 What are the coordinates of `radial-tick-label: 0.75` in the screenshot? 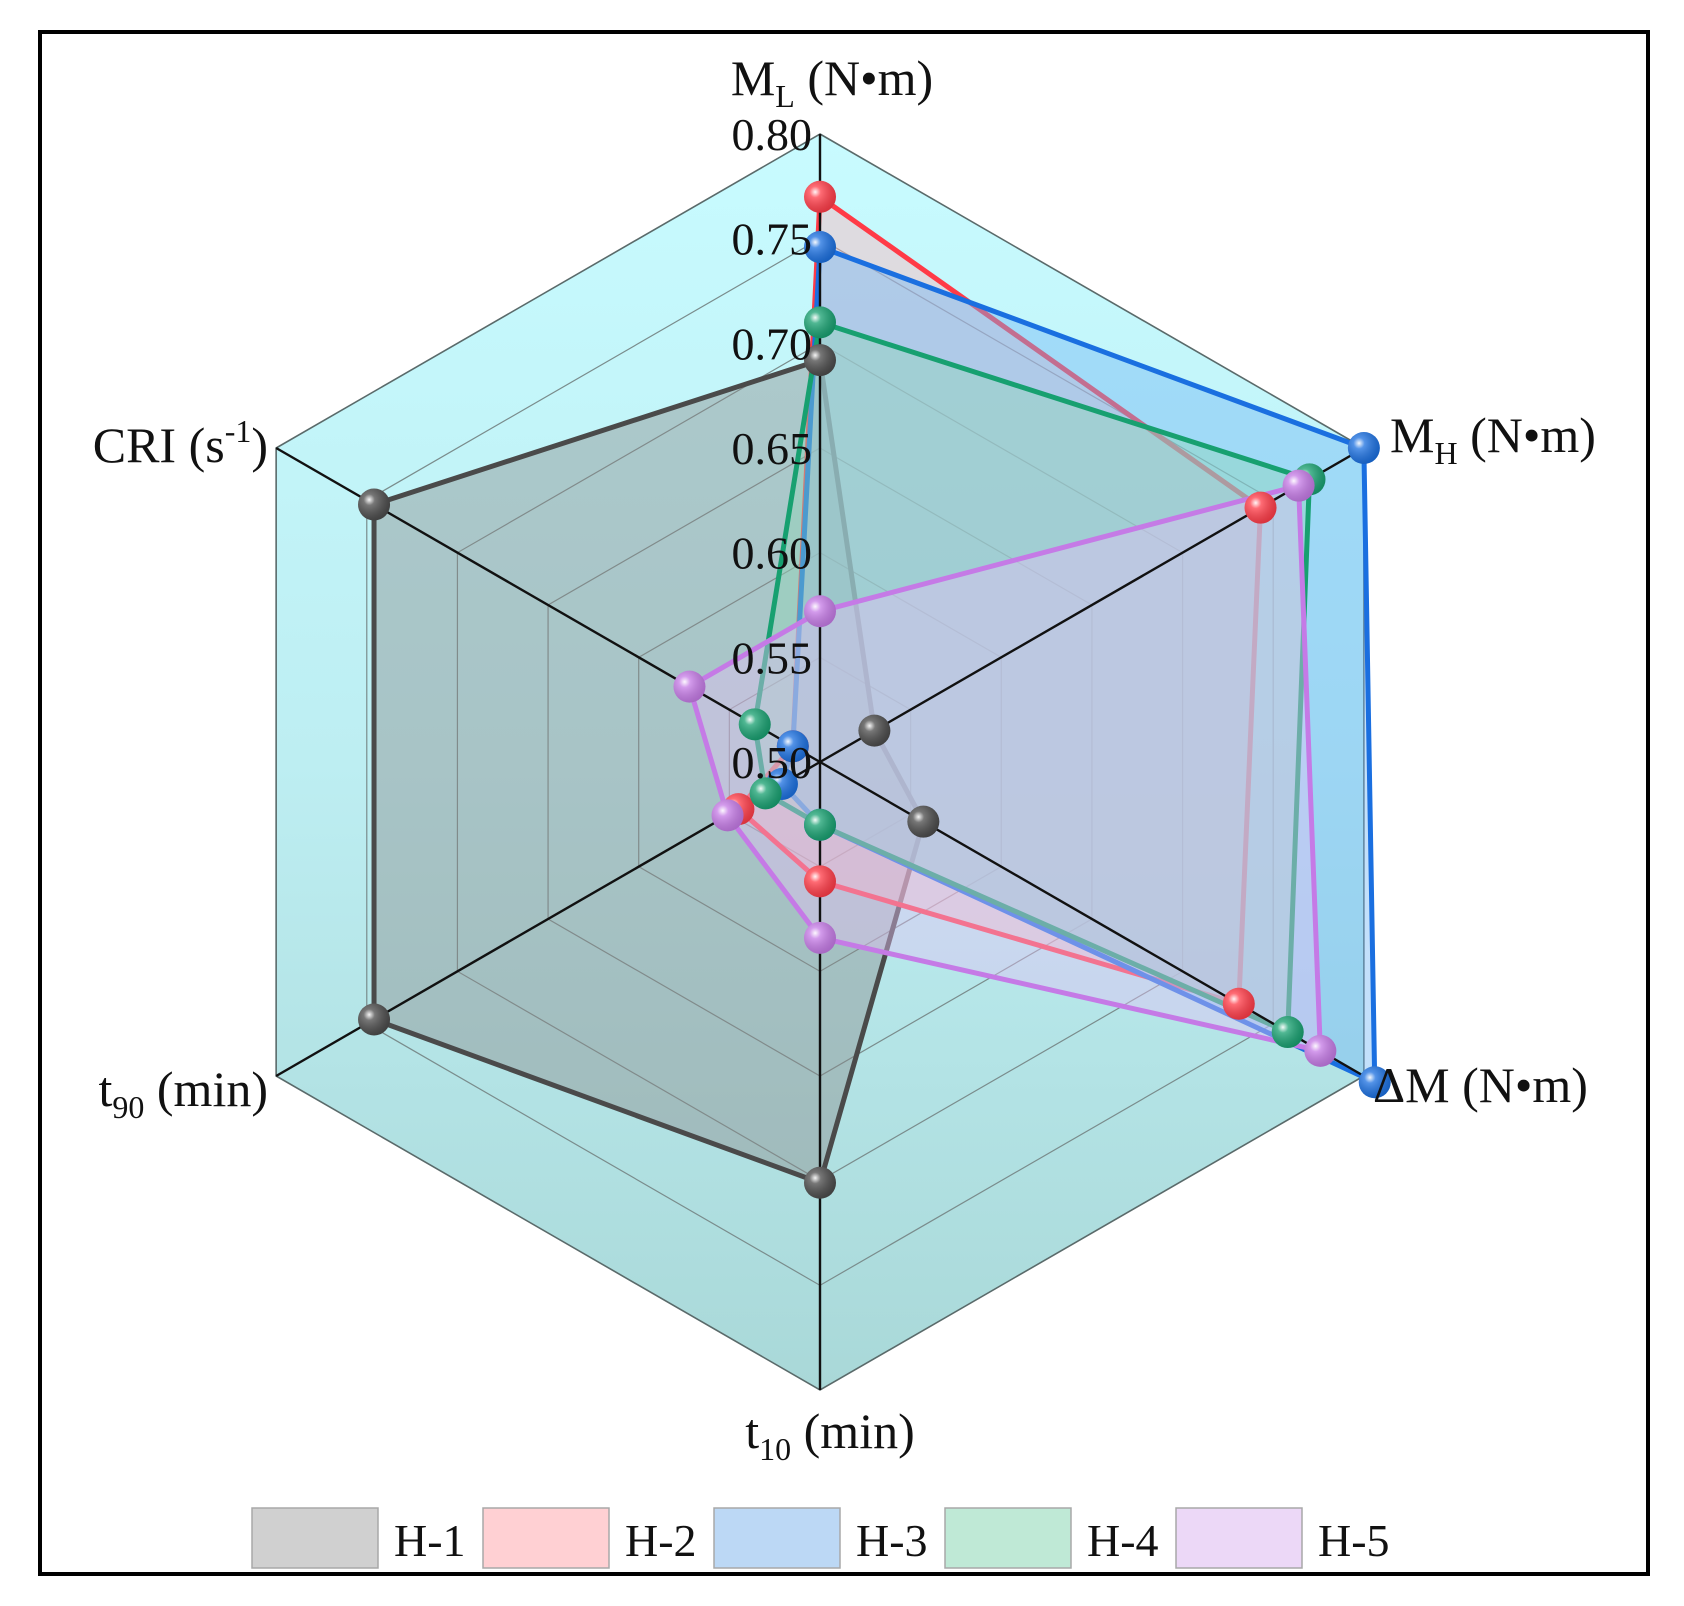 It's located at (772, 239).